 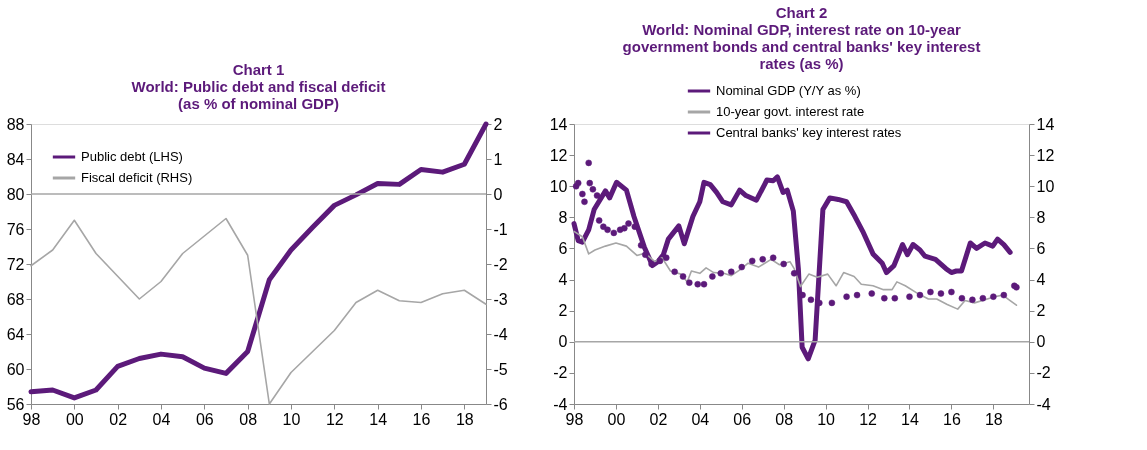 What do you see at coordinates (15, 404) in the screenshot?
I see `y-tick-label: 56` at bounding box center [15, 404].